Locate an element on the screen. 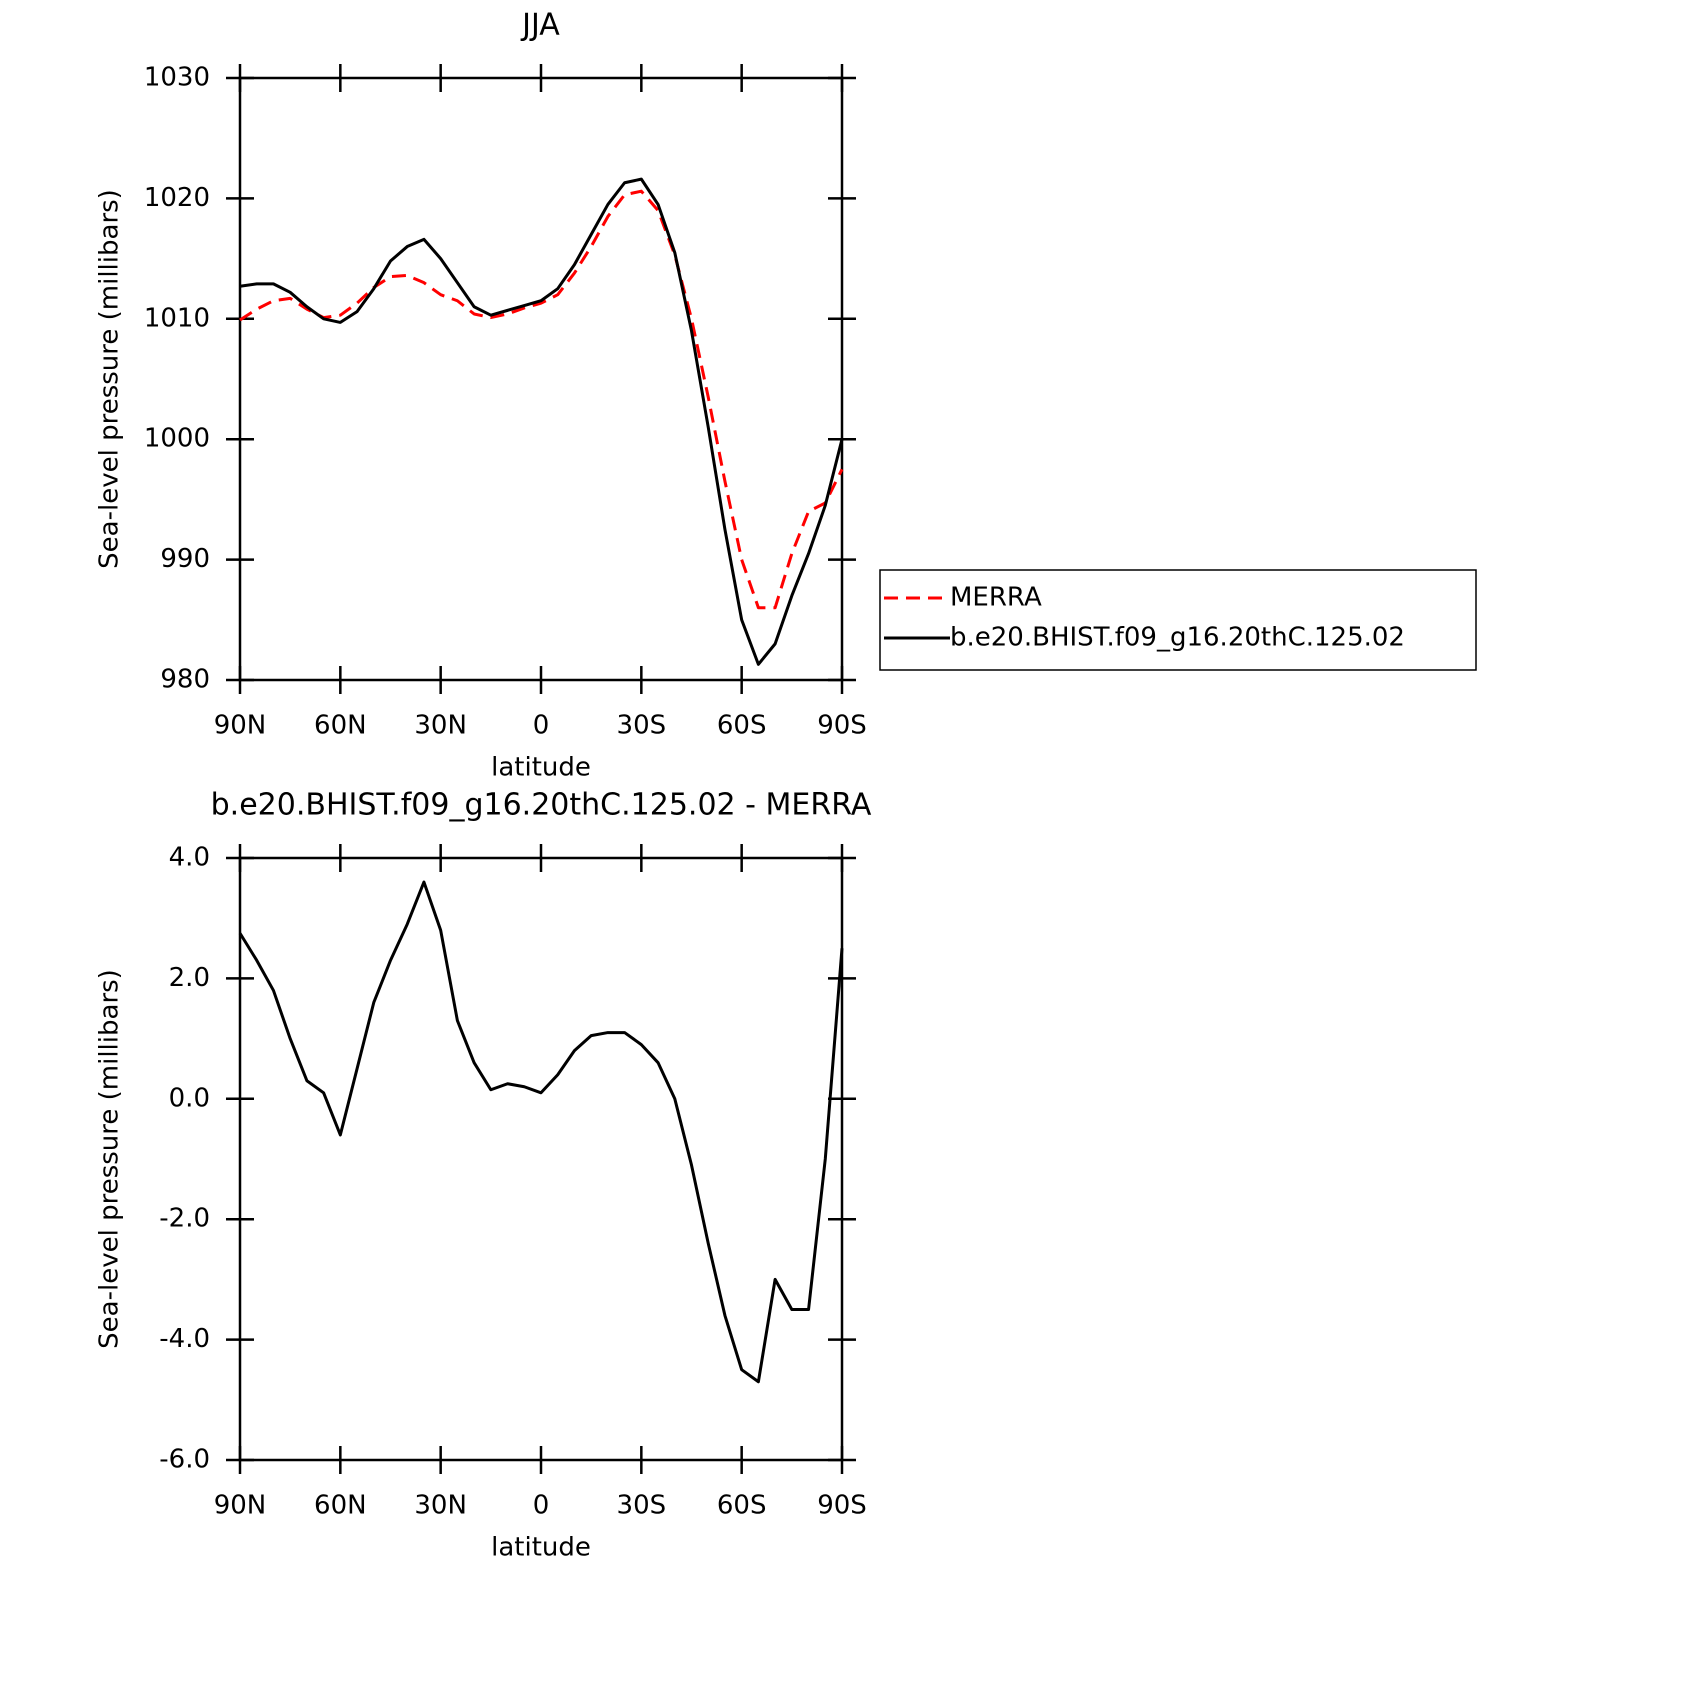  y-tick-label: 1030 is located at coordinates (177, 78).